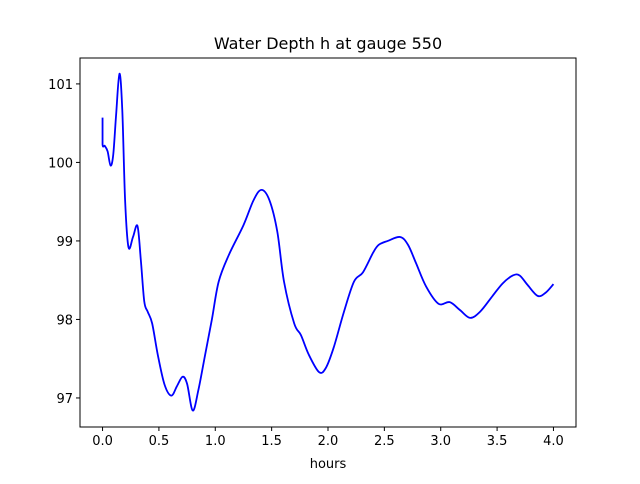 The image size is (640, 484). Describe the element at coordinates (60, 85) in the screenshot. I see `y-tick-label: 101` at that location.